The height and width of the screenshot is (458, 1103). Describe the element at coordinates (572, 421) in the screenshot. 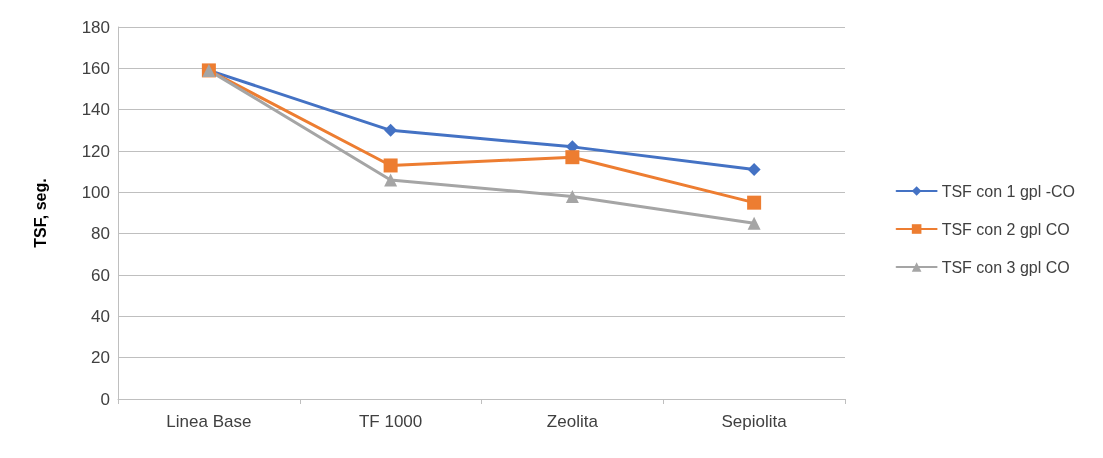

I see `x-tick-label: Zeolita` at that location.